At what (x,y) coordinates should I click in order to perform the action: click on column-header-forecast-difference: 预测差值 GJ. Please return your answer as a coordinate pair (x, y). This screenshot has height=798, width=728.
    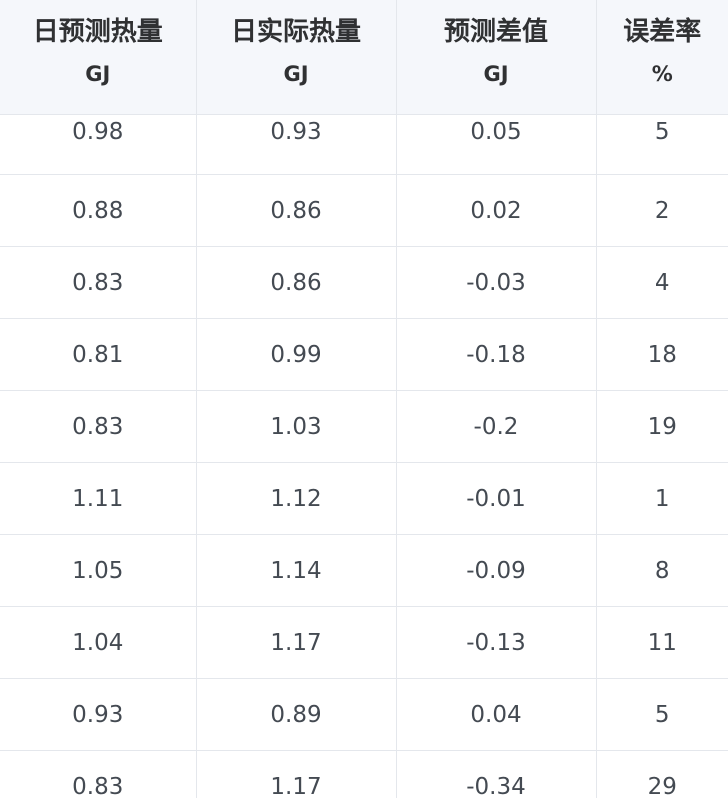
    Looking at the image, I should click on (496, 57).